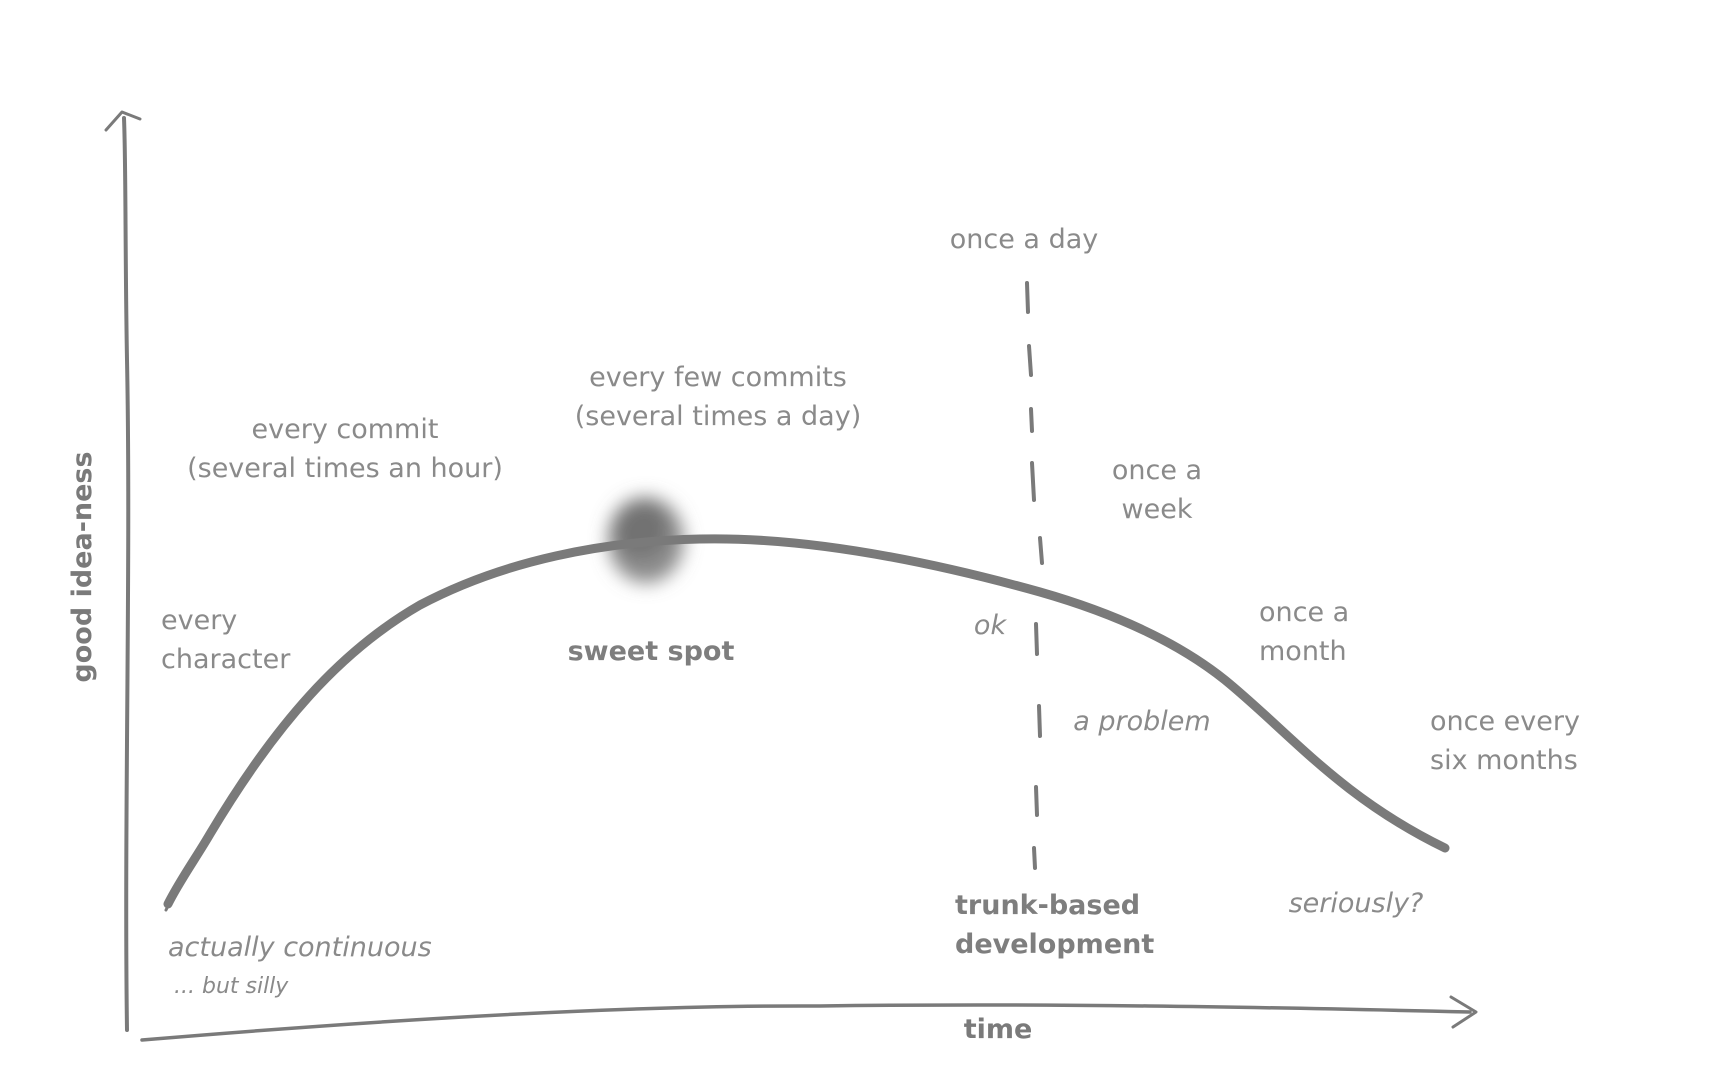  I want to click on y-axis-arrowhead, so click(123, 121).